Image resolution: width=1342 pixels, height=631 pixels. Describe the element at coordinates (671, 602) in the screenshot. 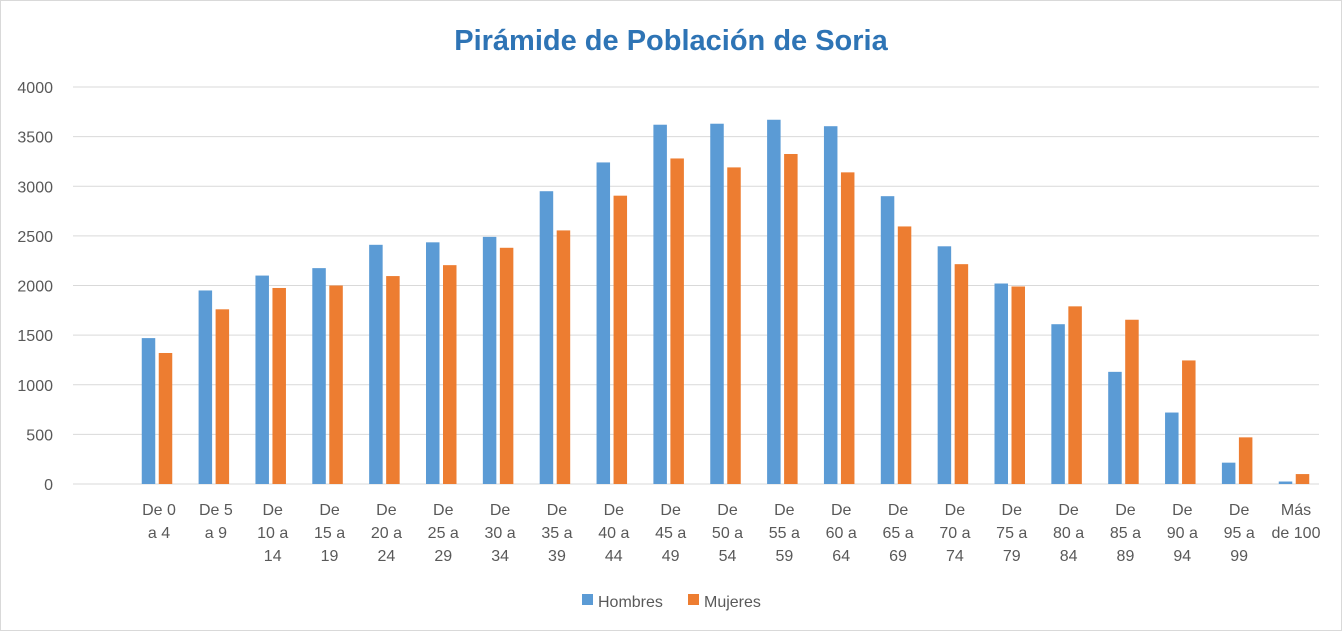

I see `legend: Hombres Mujeres` at that location.